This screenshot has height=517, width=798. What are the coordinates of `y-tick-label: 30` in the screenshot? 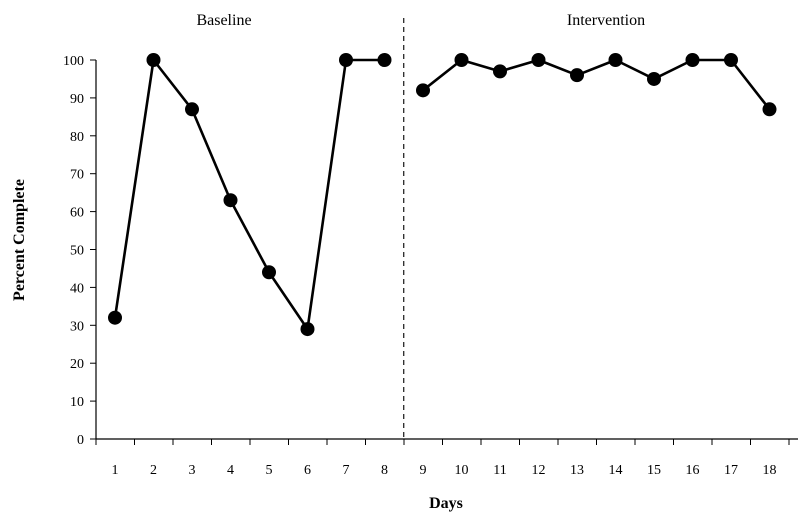 It's located at (77, 326).